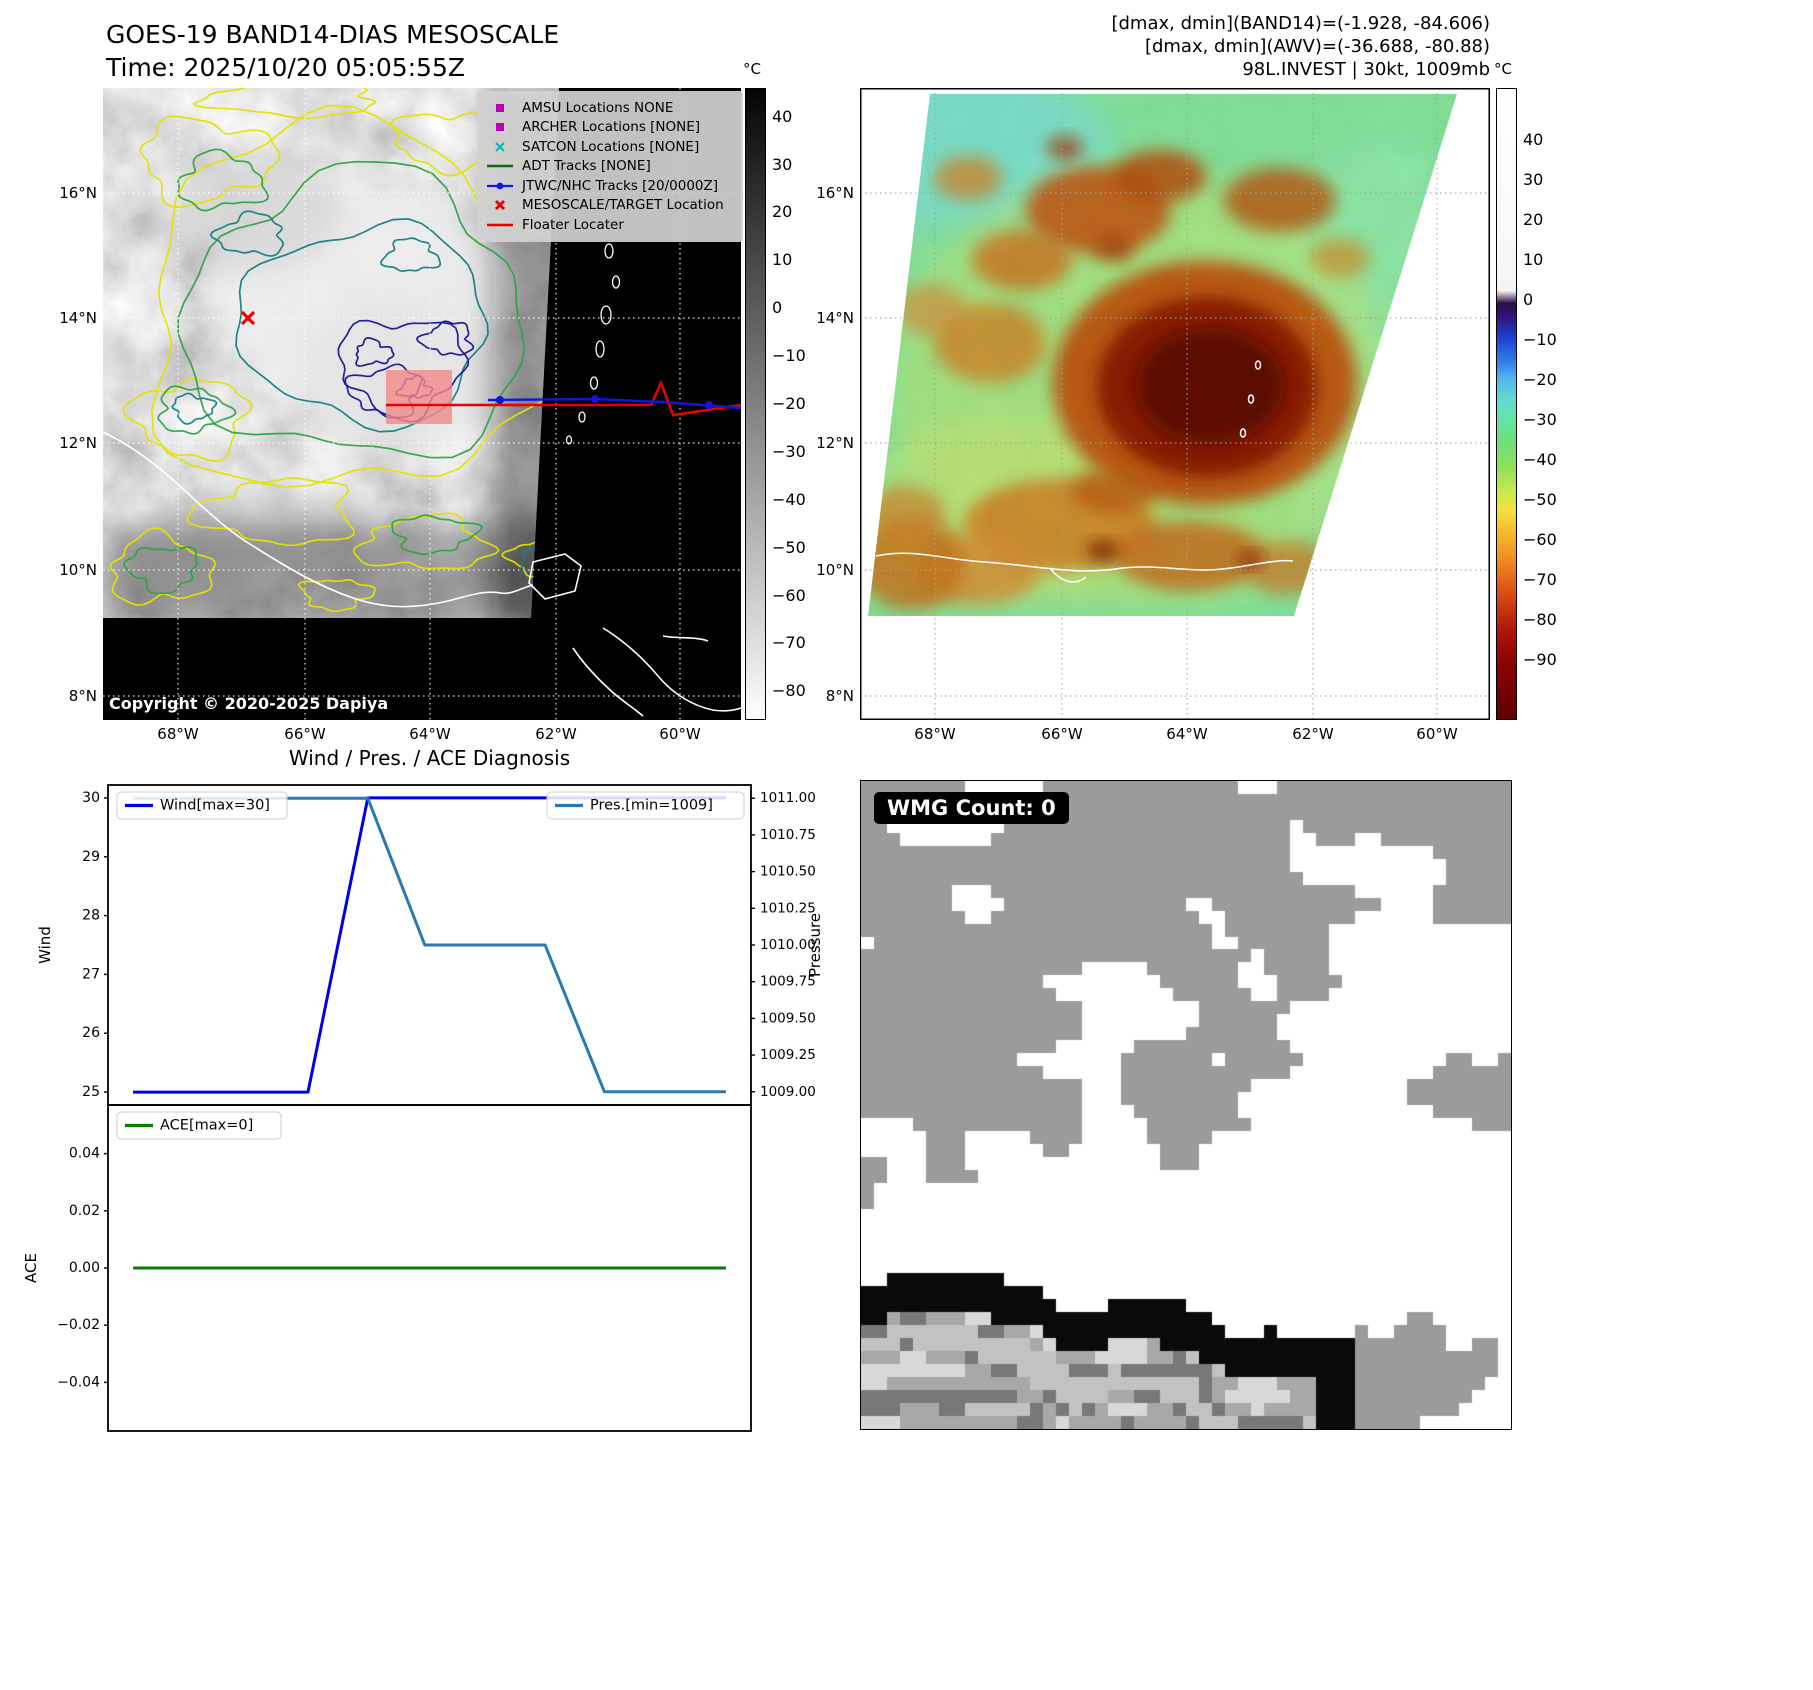 The height and width of the screenshot is (1690, 1813). What do you see at coordinates (610, 225) in the screenshot?
I see `legend-item: Floater Locater` at bounding box center [610, 225].